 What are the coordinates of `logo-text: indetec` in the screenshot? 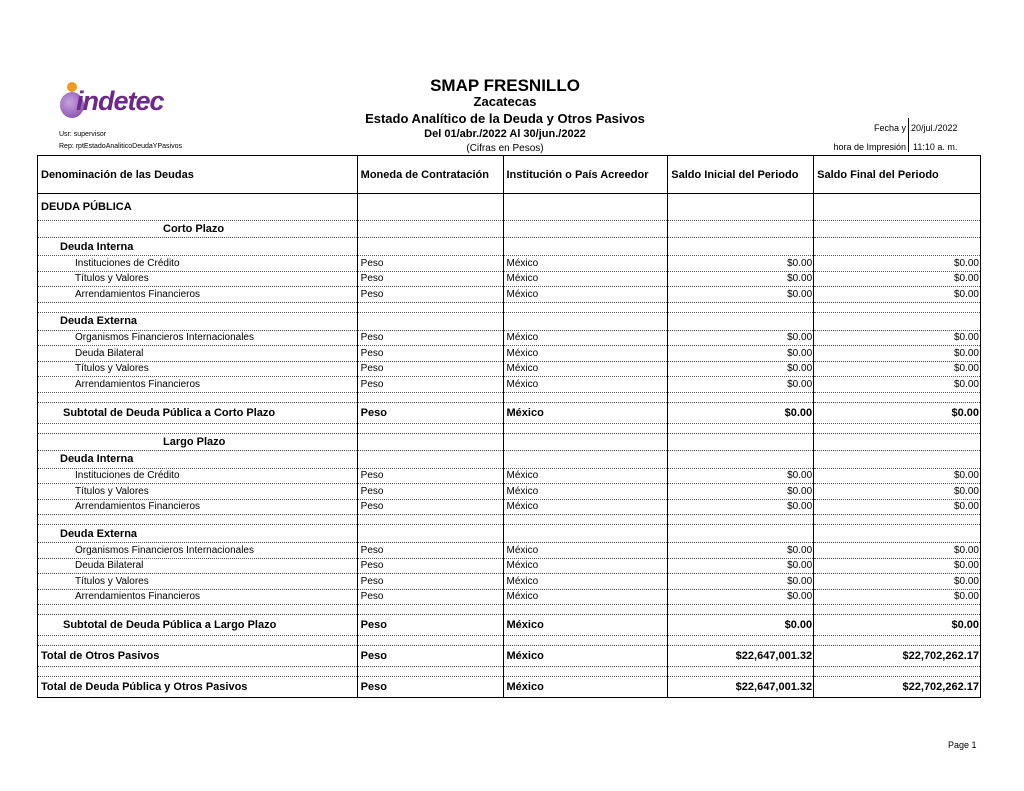 It's located at (120, 101).